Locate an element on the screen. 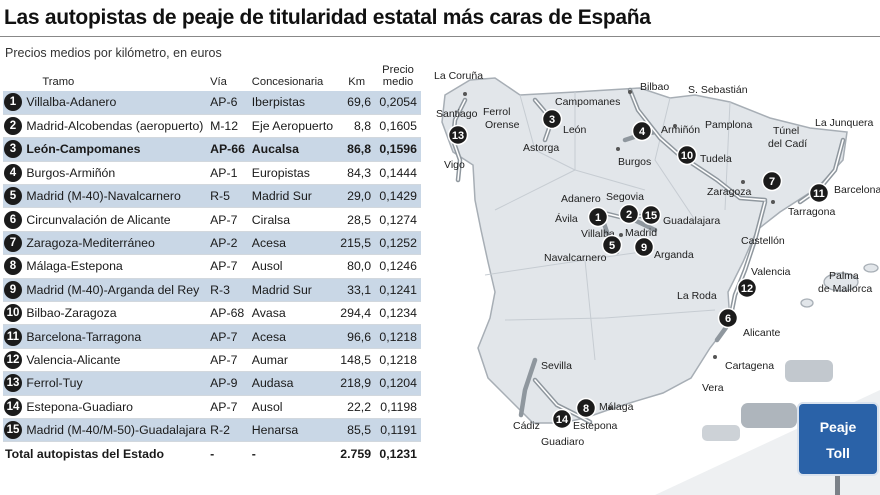 The image size is (880, 495). map-label-campomanes: Campomanes is located at coordinates (587, 102).